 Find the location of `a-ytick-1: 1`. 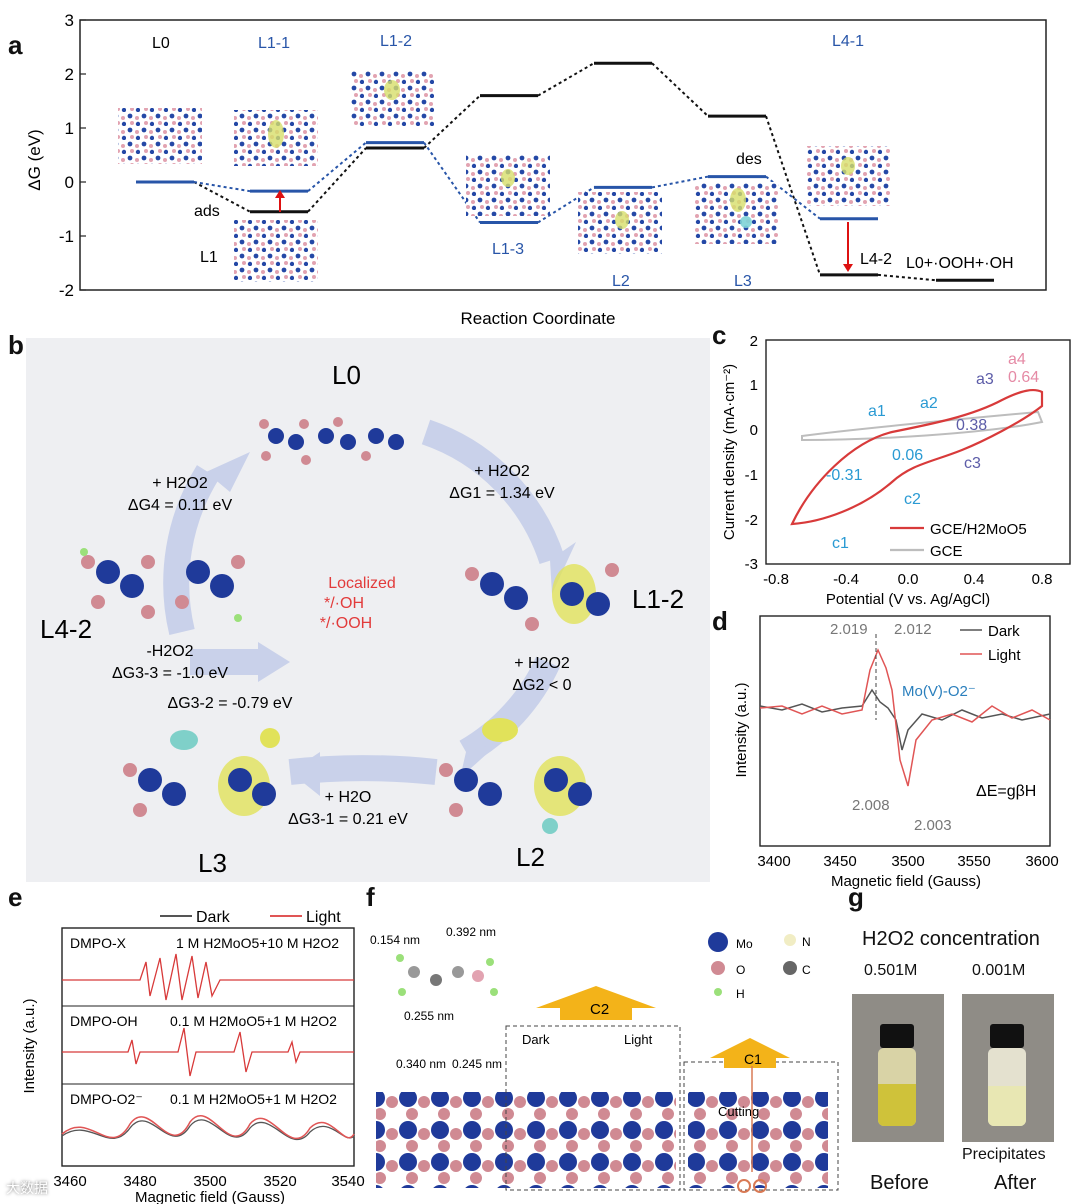

a-ytick-1: 1 is located at coordinates (69, 128).